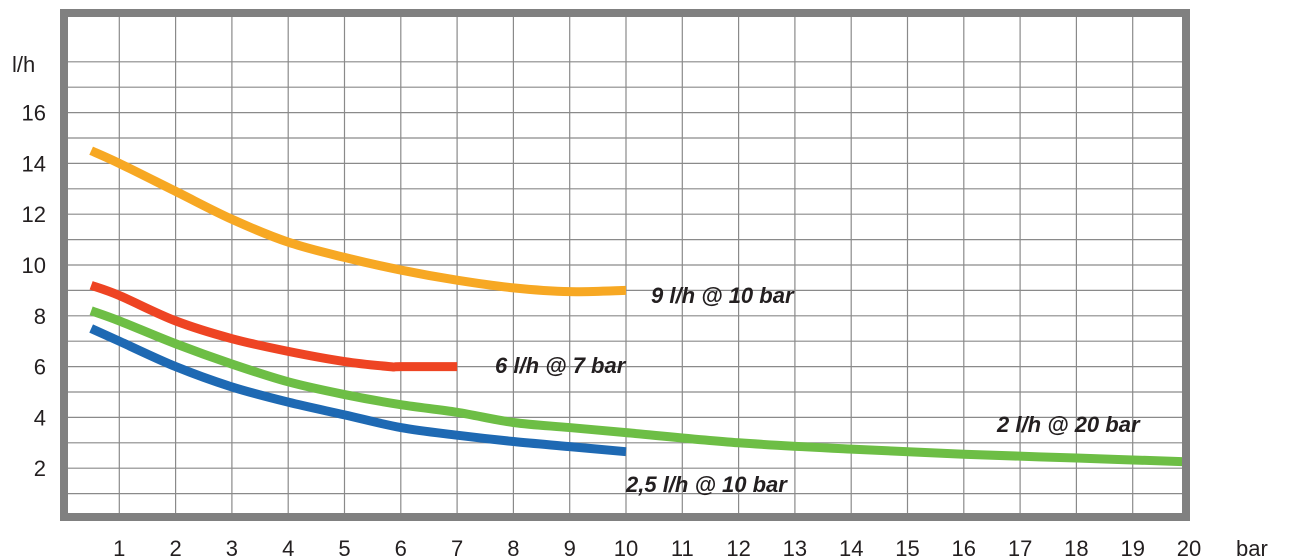  I want to click on x-axis-label: bar, so click(1252, 548).